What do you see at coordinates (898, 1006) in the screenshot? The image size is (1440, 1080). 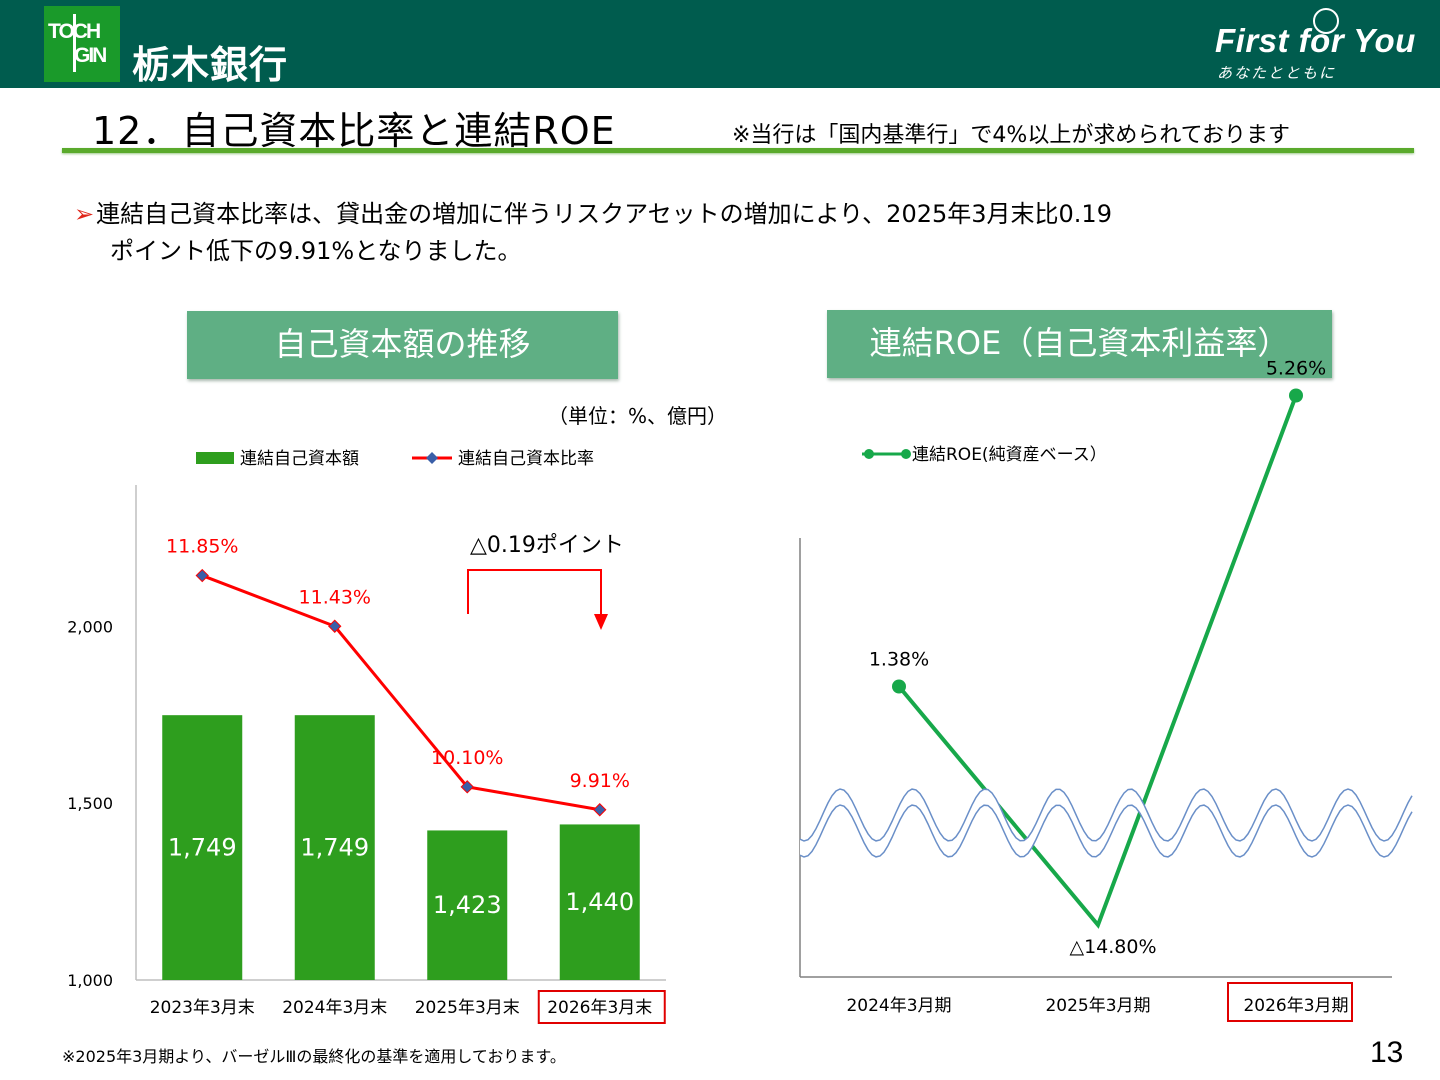 I see `roe-category-label: 2024年3月期` at bounding box center [898, 1006].